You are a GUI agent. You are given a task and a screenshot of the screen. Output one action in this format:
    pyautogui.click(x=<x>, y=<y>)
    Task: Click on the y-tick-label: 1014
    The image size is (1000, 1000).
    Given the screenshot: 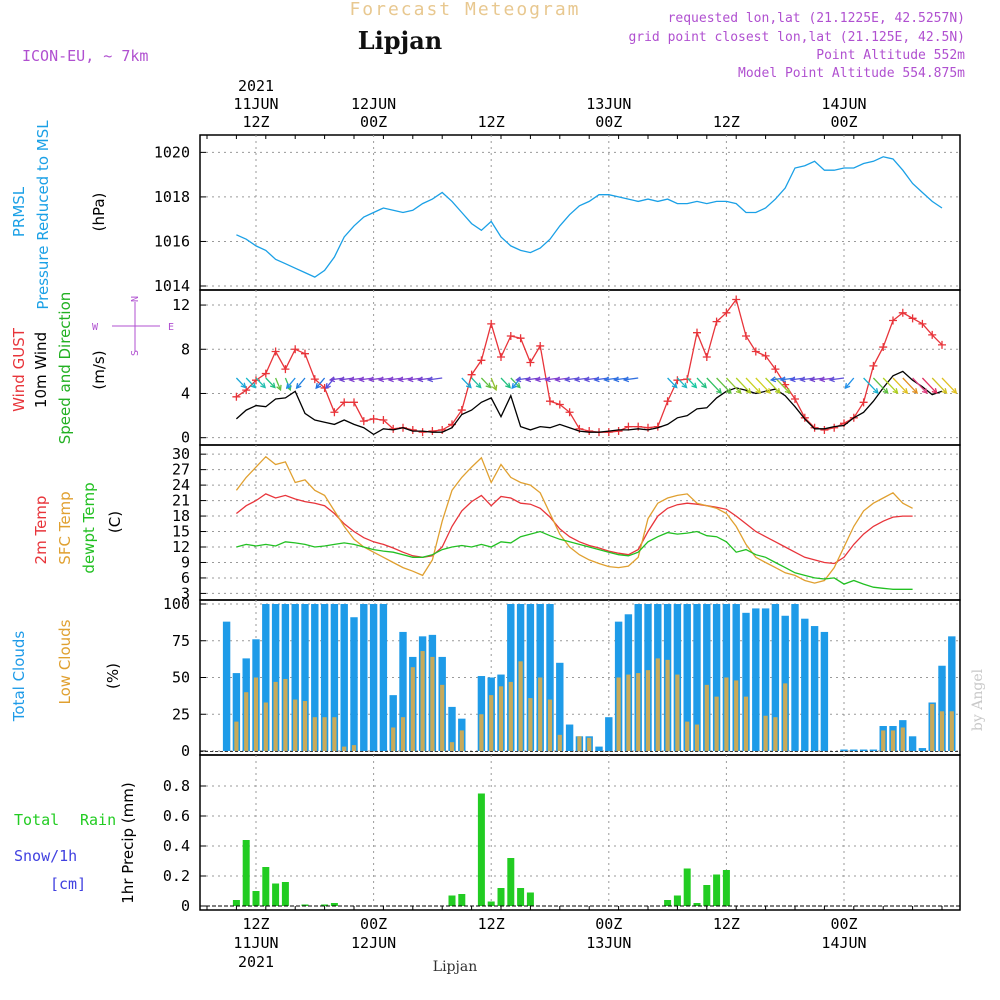 What is the action you would take?
    pyautogui.click(x=172, y=286)
    